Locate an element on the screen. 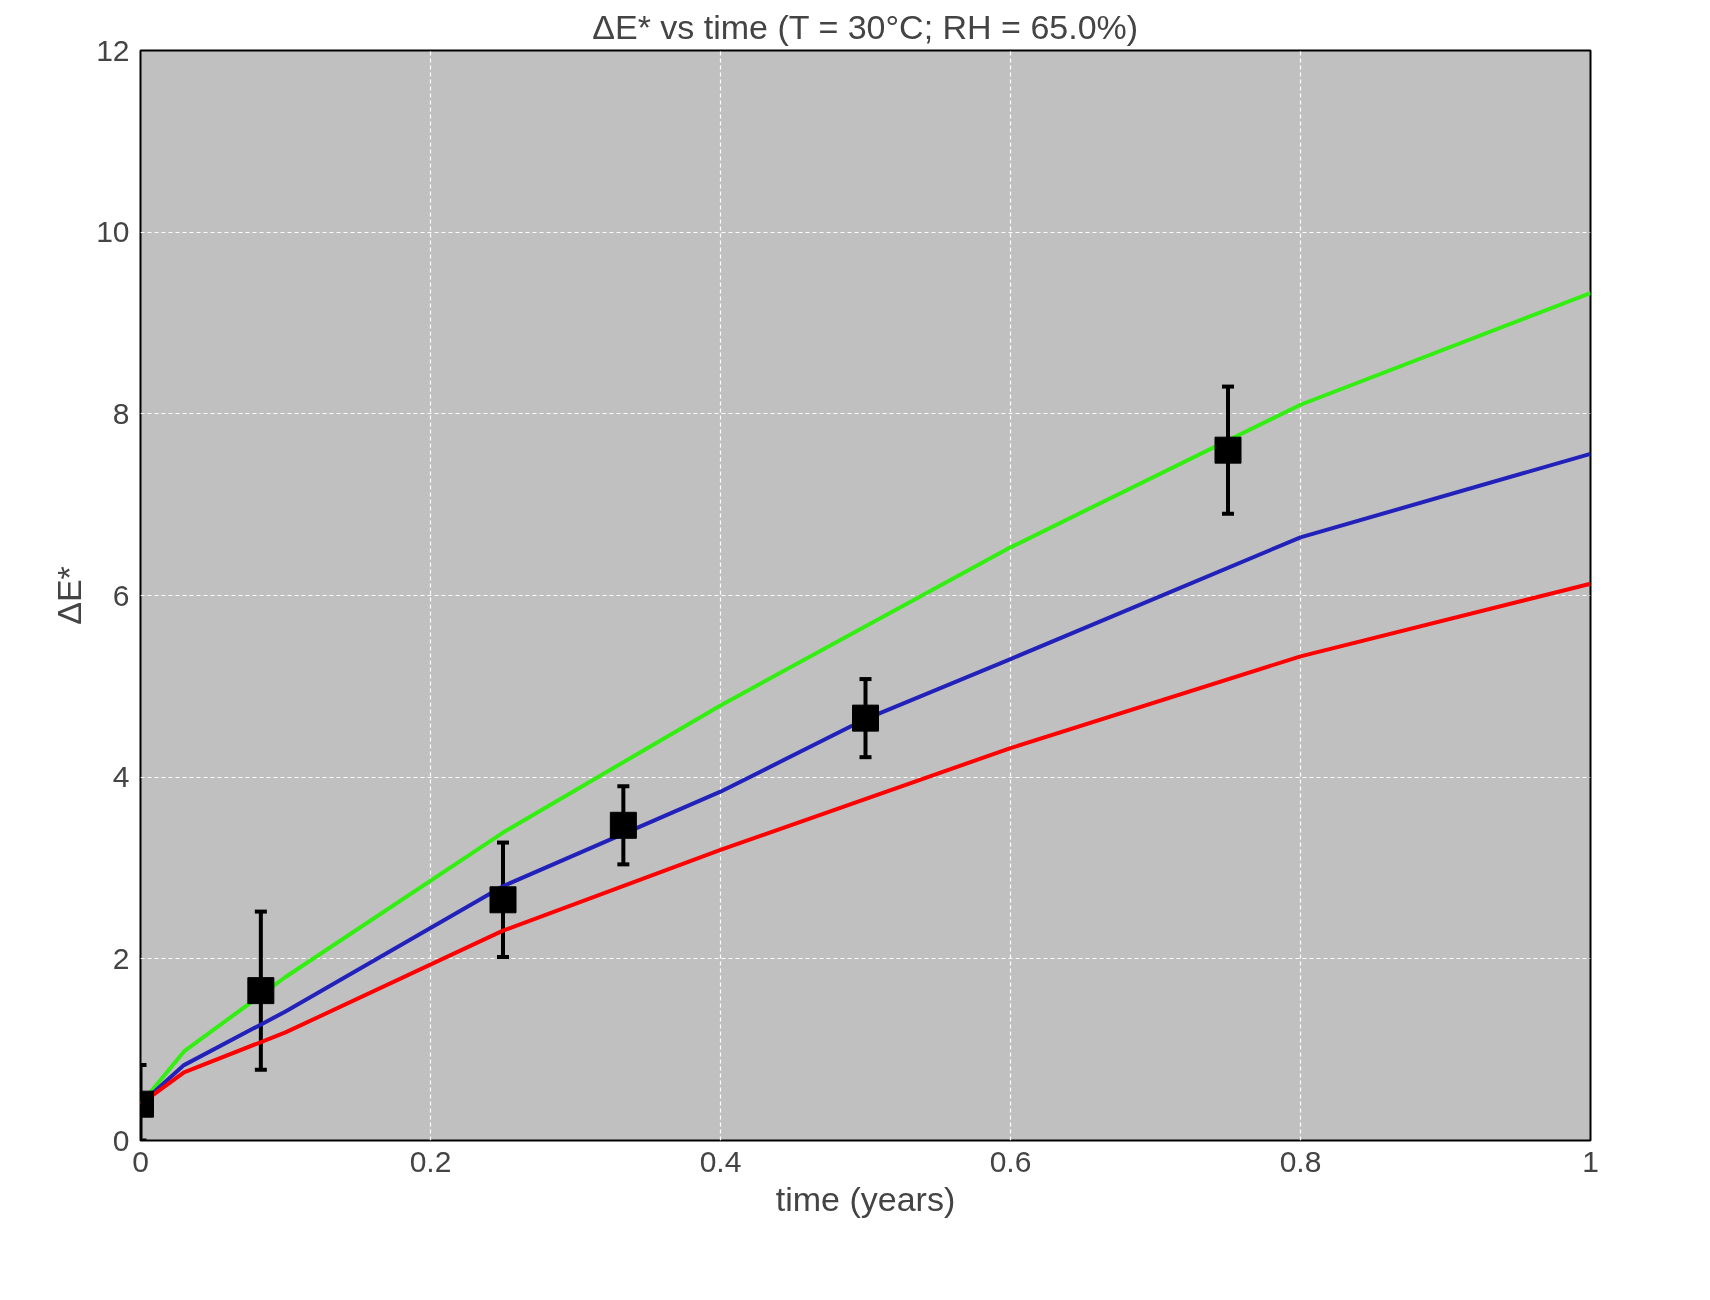 This screenshot has width=1710, height=1300. x-tick-label: 1 is located at coordinates (1590, 1161).